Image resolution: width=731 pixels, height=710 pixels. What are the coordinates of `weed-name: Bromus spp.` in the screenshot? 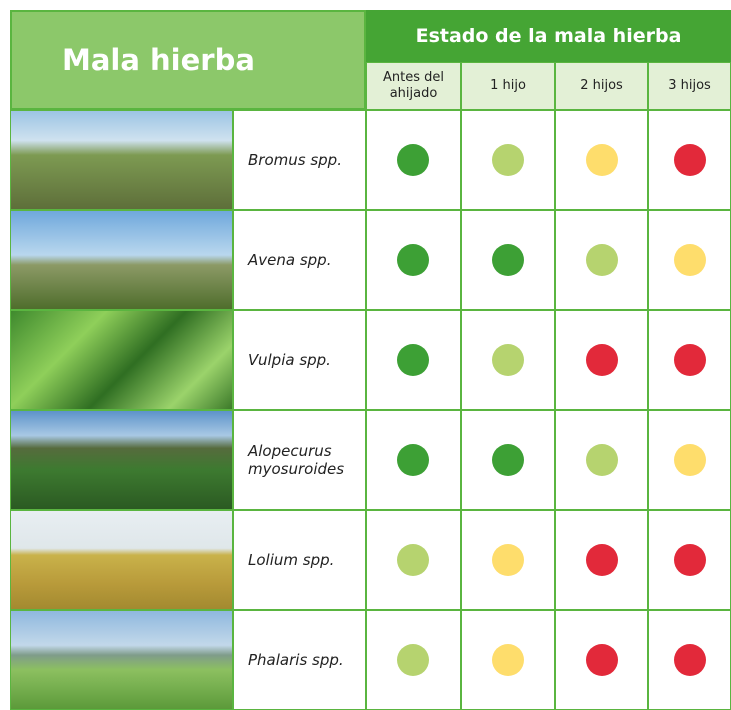 It's located at (299, 160).